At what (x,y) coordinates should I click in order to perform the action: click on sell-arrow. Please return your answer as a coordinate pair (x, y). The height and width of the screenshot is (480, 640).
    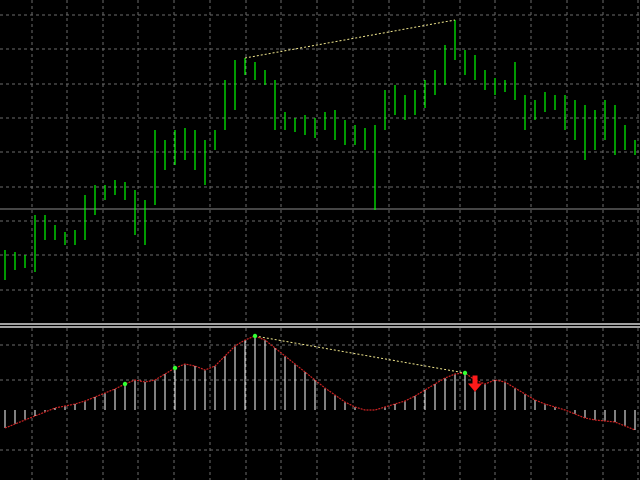
    Looking at the image, I should click on (475, 383).